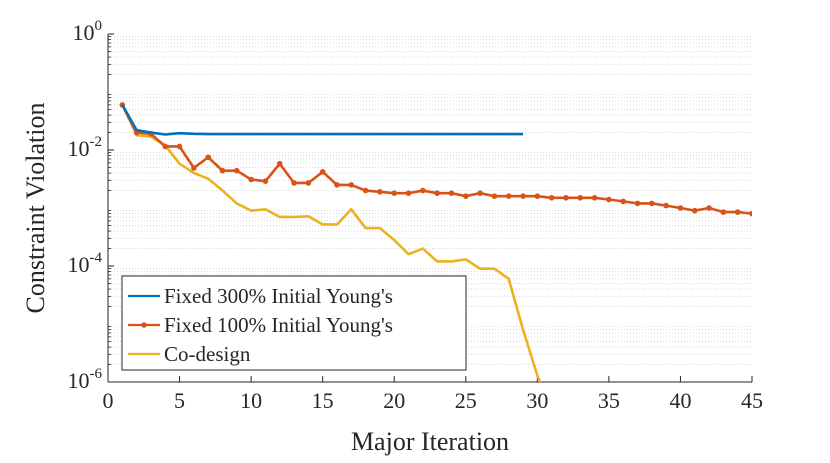  I want to click on x-tick-label: 20, so click(394, 400).